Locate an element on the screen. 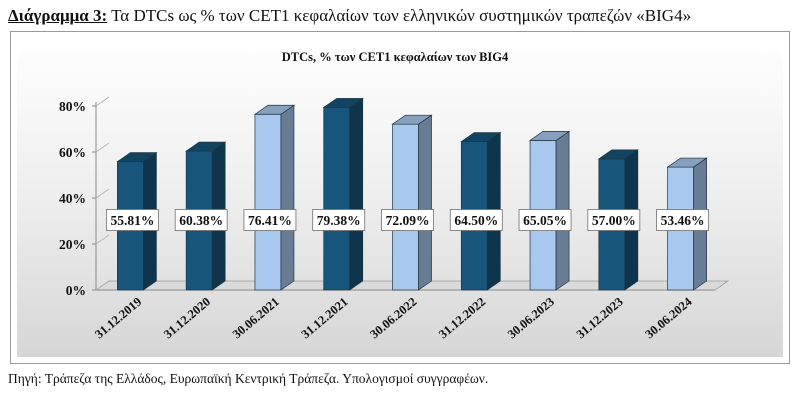  data-label: 79.38% is located at coordinates (339, 220).